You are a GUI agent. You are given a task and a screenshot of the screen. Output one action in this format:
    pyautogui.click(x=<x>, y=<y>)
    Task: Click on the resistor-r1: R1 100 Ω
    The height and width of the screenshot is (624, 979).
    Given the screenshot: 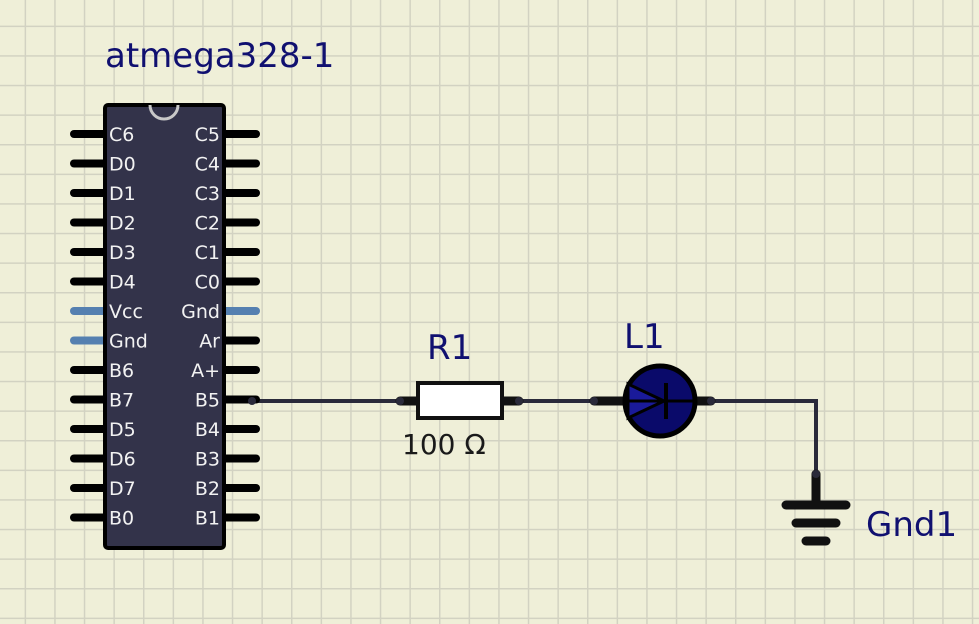 What is the action you would take?
    pyautogui.click(x=459, y=394)
    